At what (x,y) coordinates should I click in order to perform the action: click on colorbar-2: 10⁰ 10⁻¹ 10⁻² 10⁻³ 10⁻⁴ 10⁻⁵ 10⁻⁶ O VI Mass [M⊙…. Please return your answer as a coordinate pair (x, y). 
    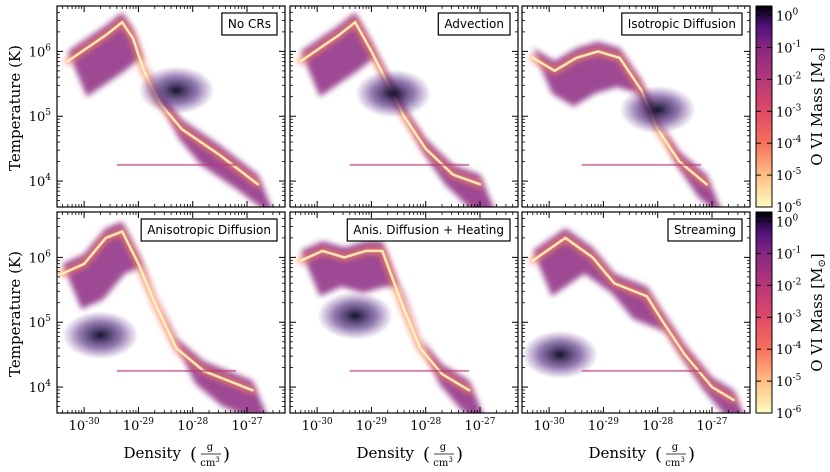
    Looking at the image, I should click on (791, 316).